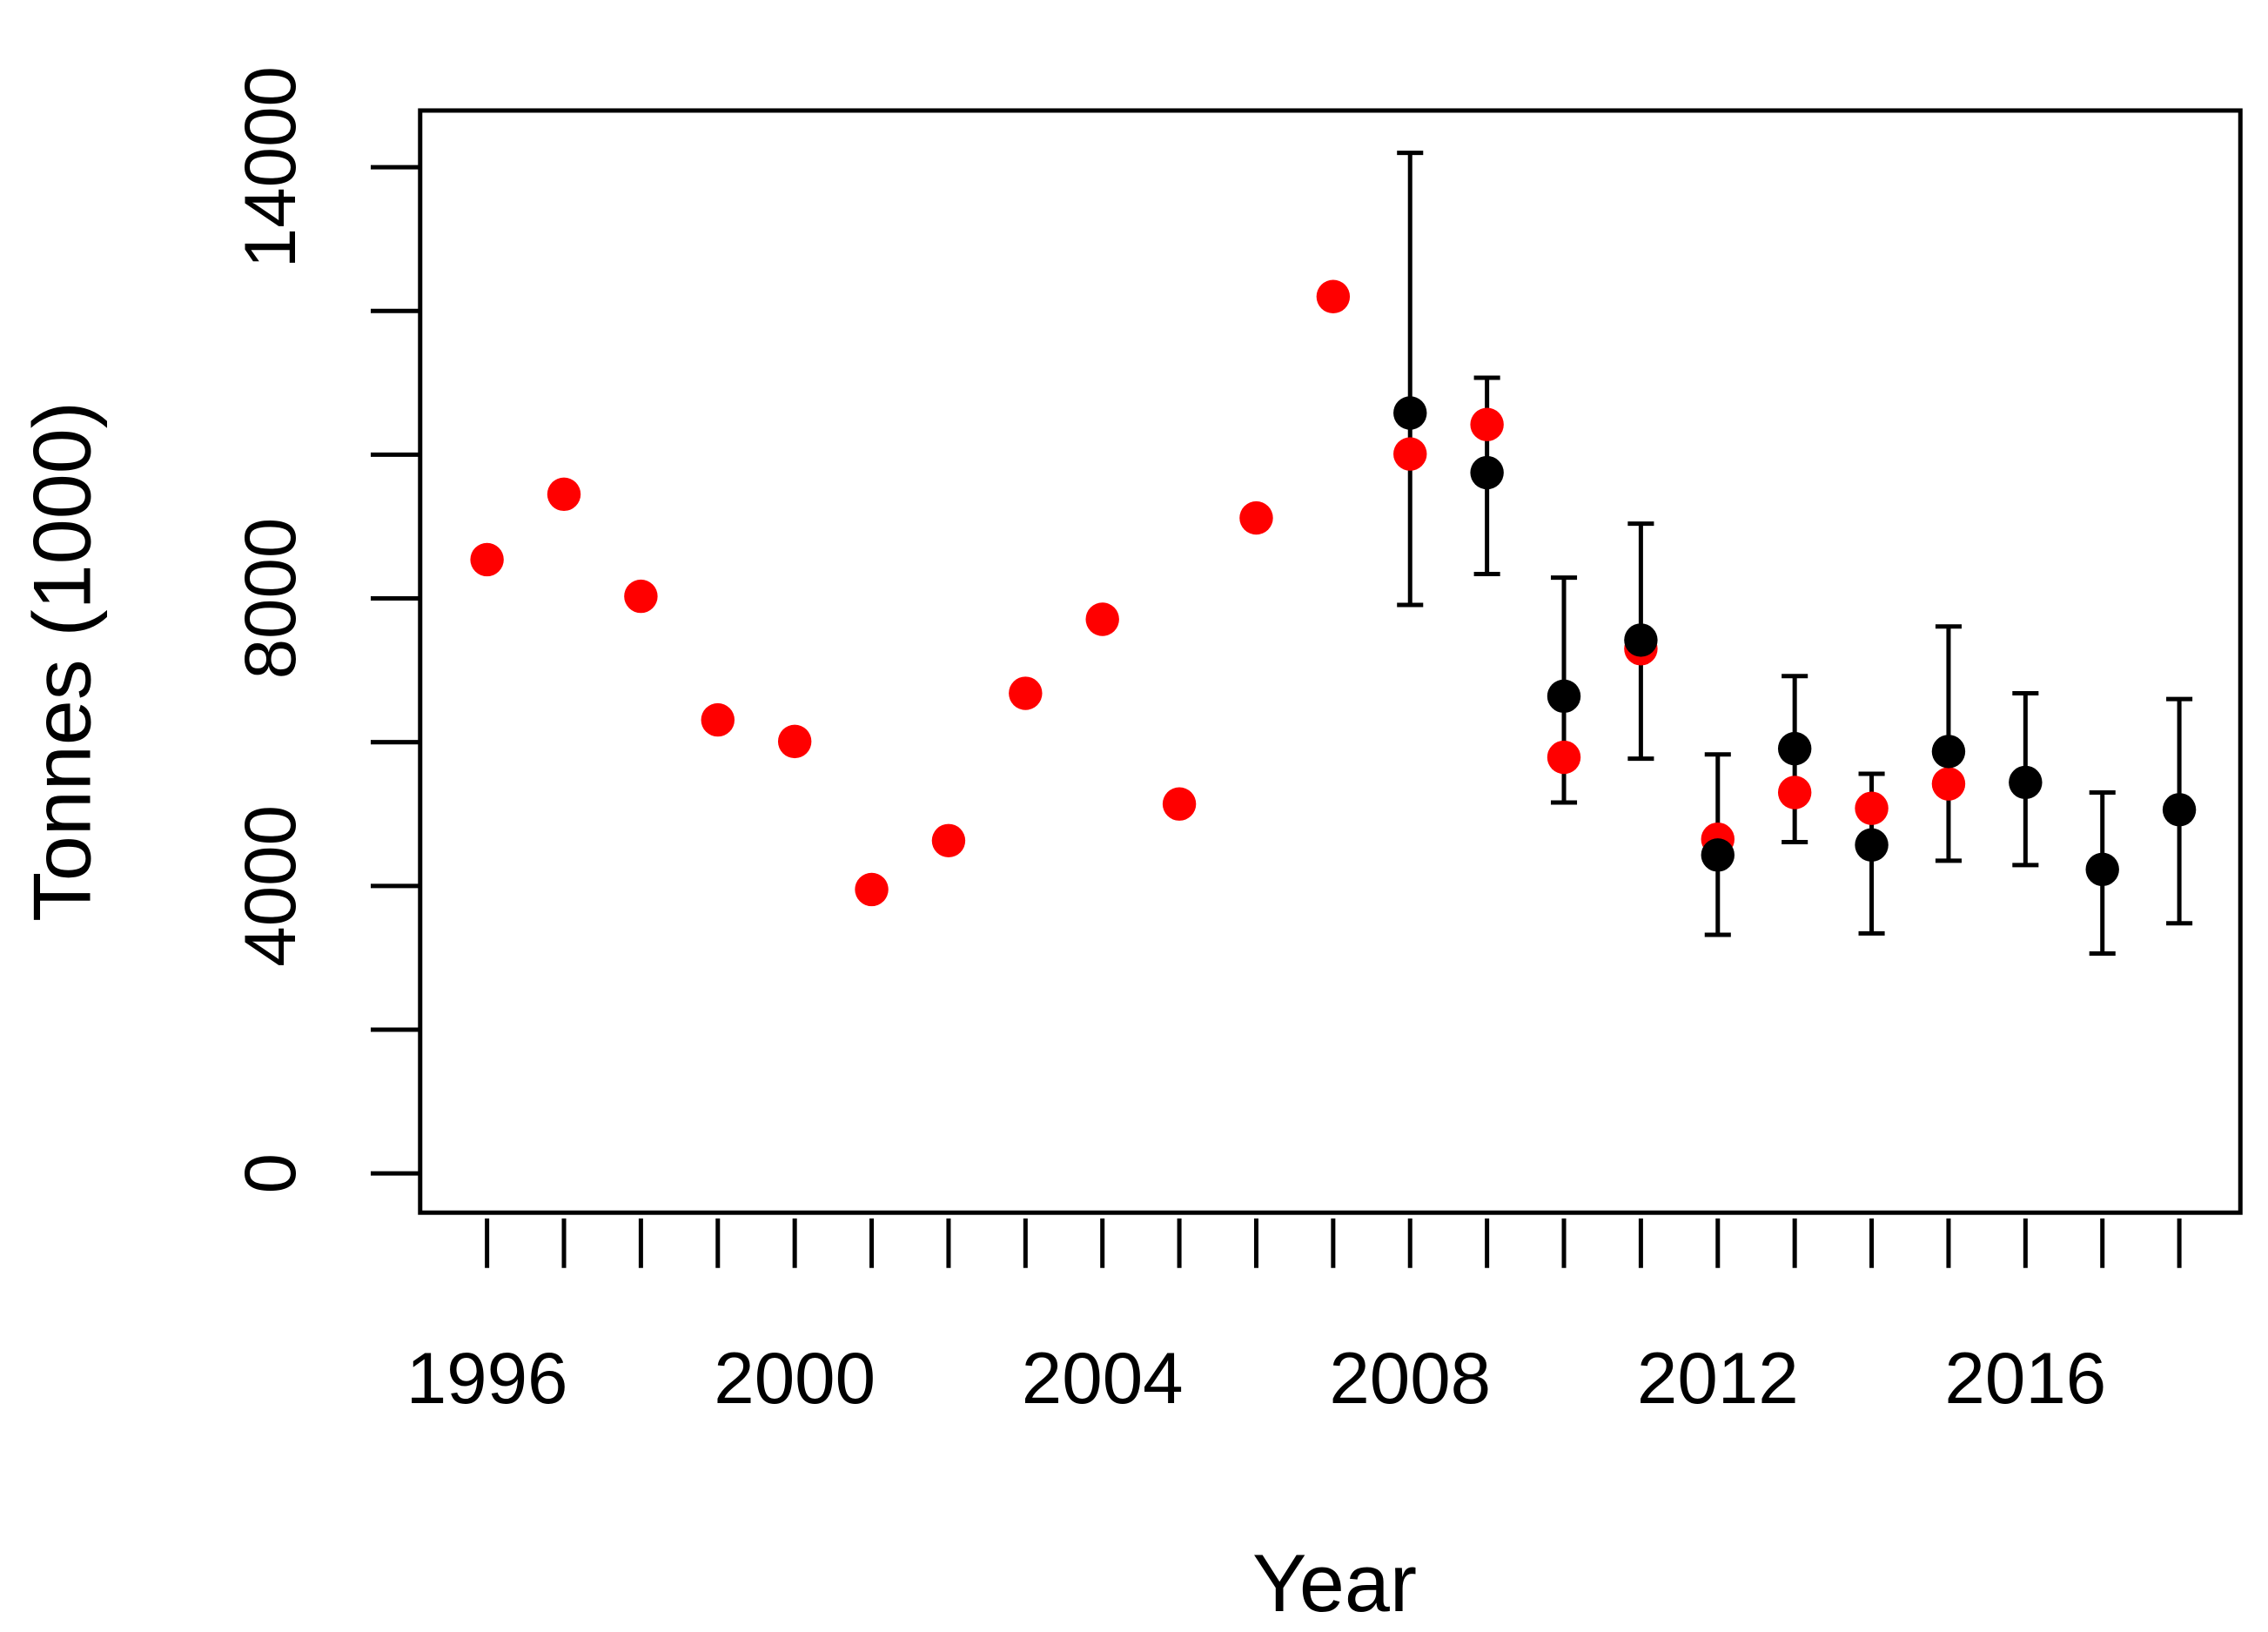 The height and width of the screenshot is (1632, 2268). I want to click on x-tick-label: 2008, so click(1410, 1378).